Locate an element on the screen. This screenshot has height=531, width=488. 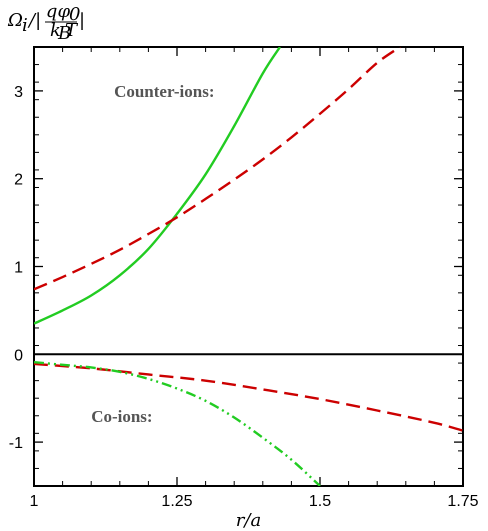
y-tick-label: 0 is located at coordinates (18, 355).